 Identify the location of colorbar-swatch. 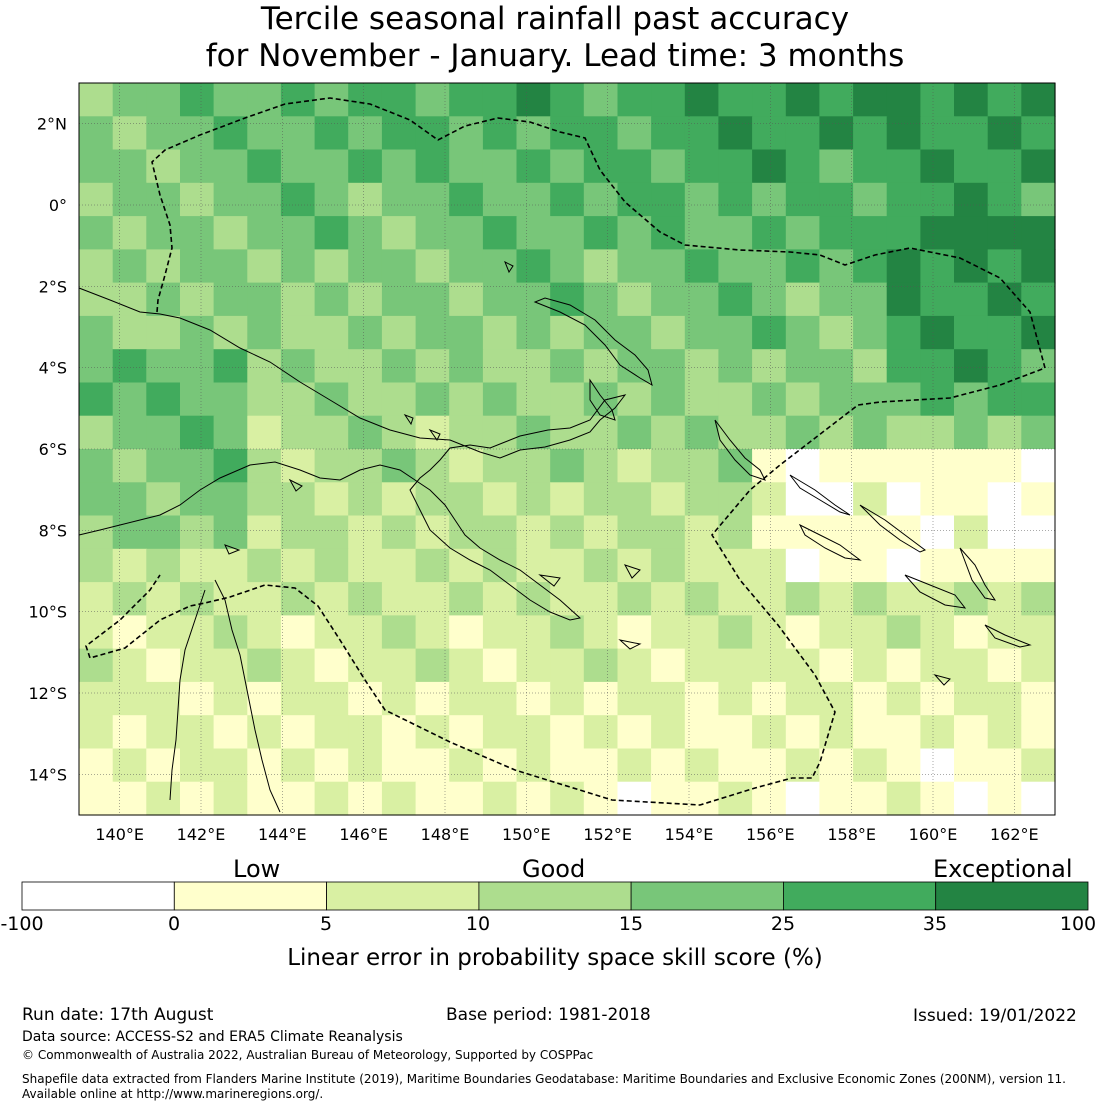
(250, 896).